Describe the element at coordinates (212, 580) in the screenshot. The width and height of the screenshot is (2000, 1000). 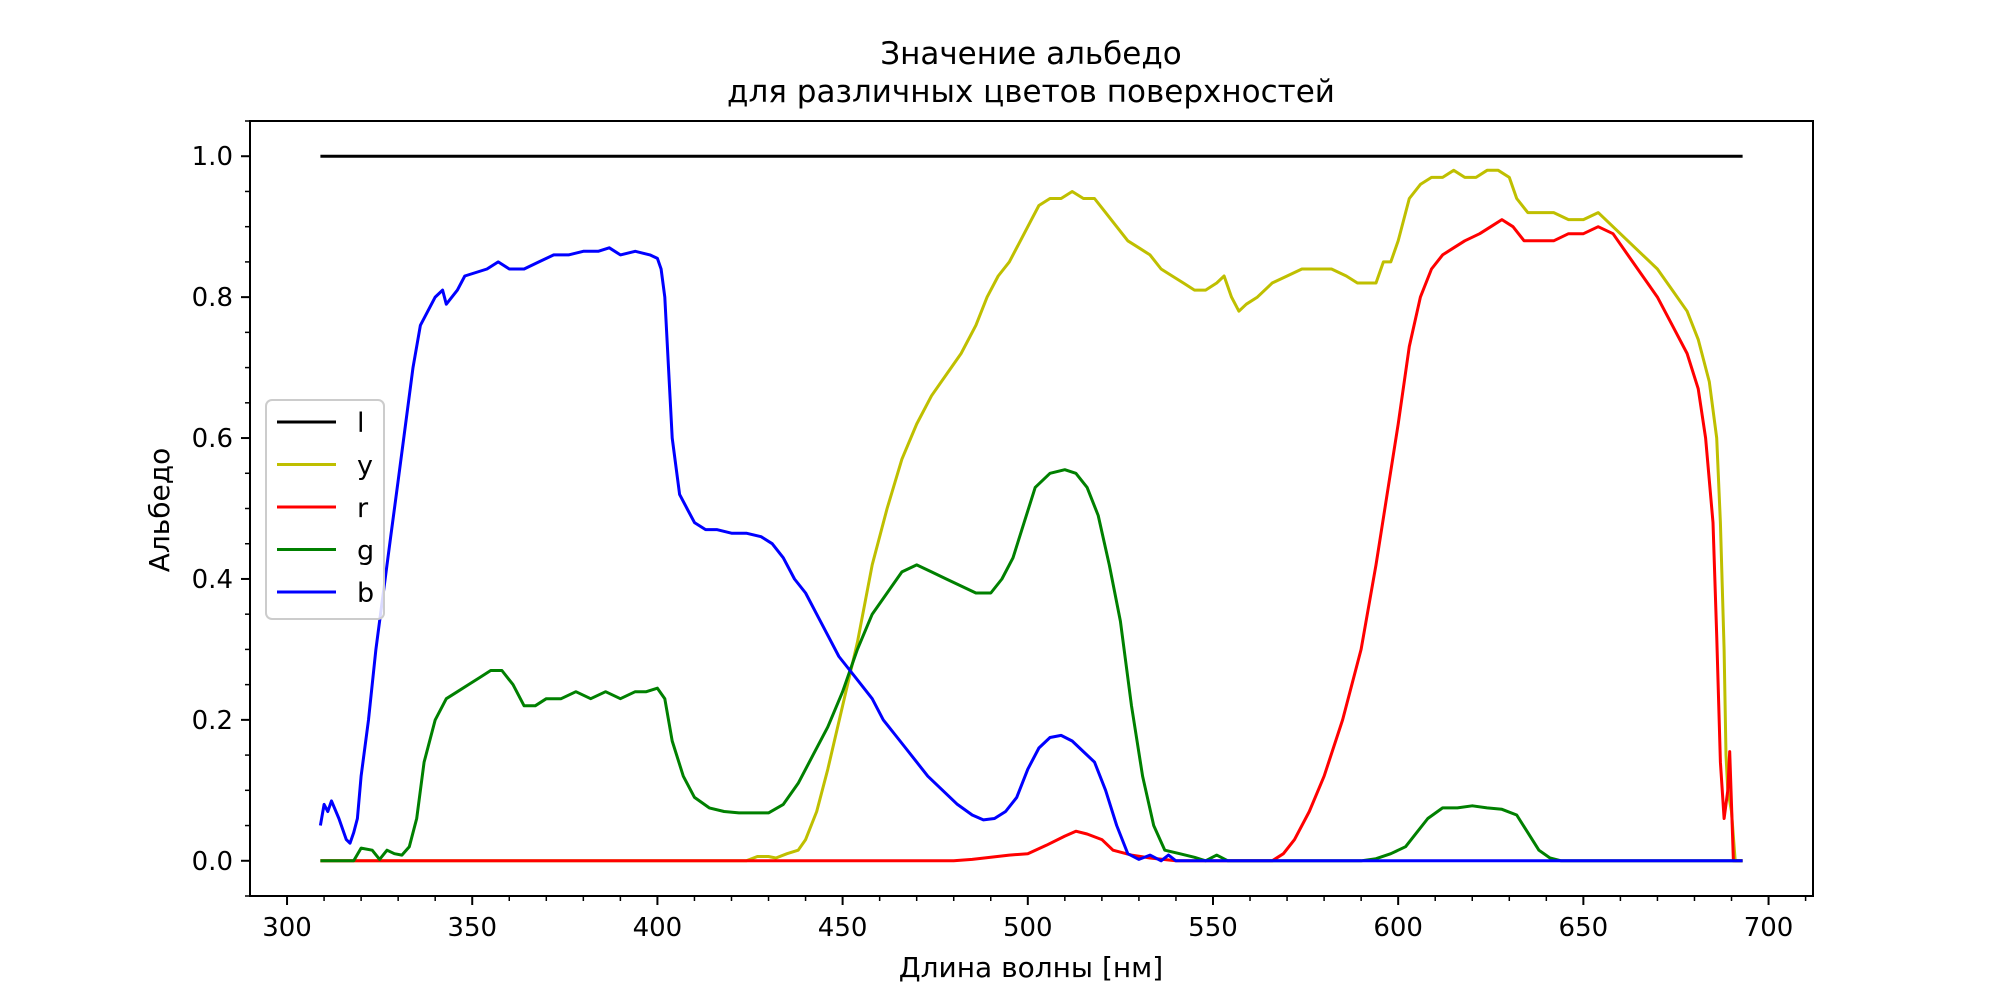
I see `y-tick-label: 0.4` at that location.